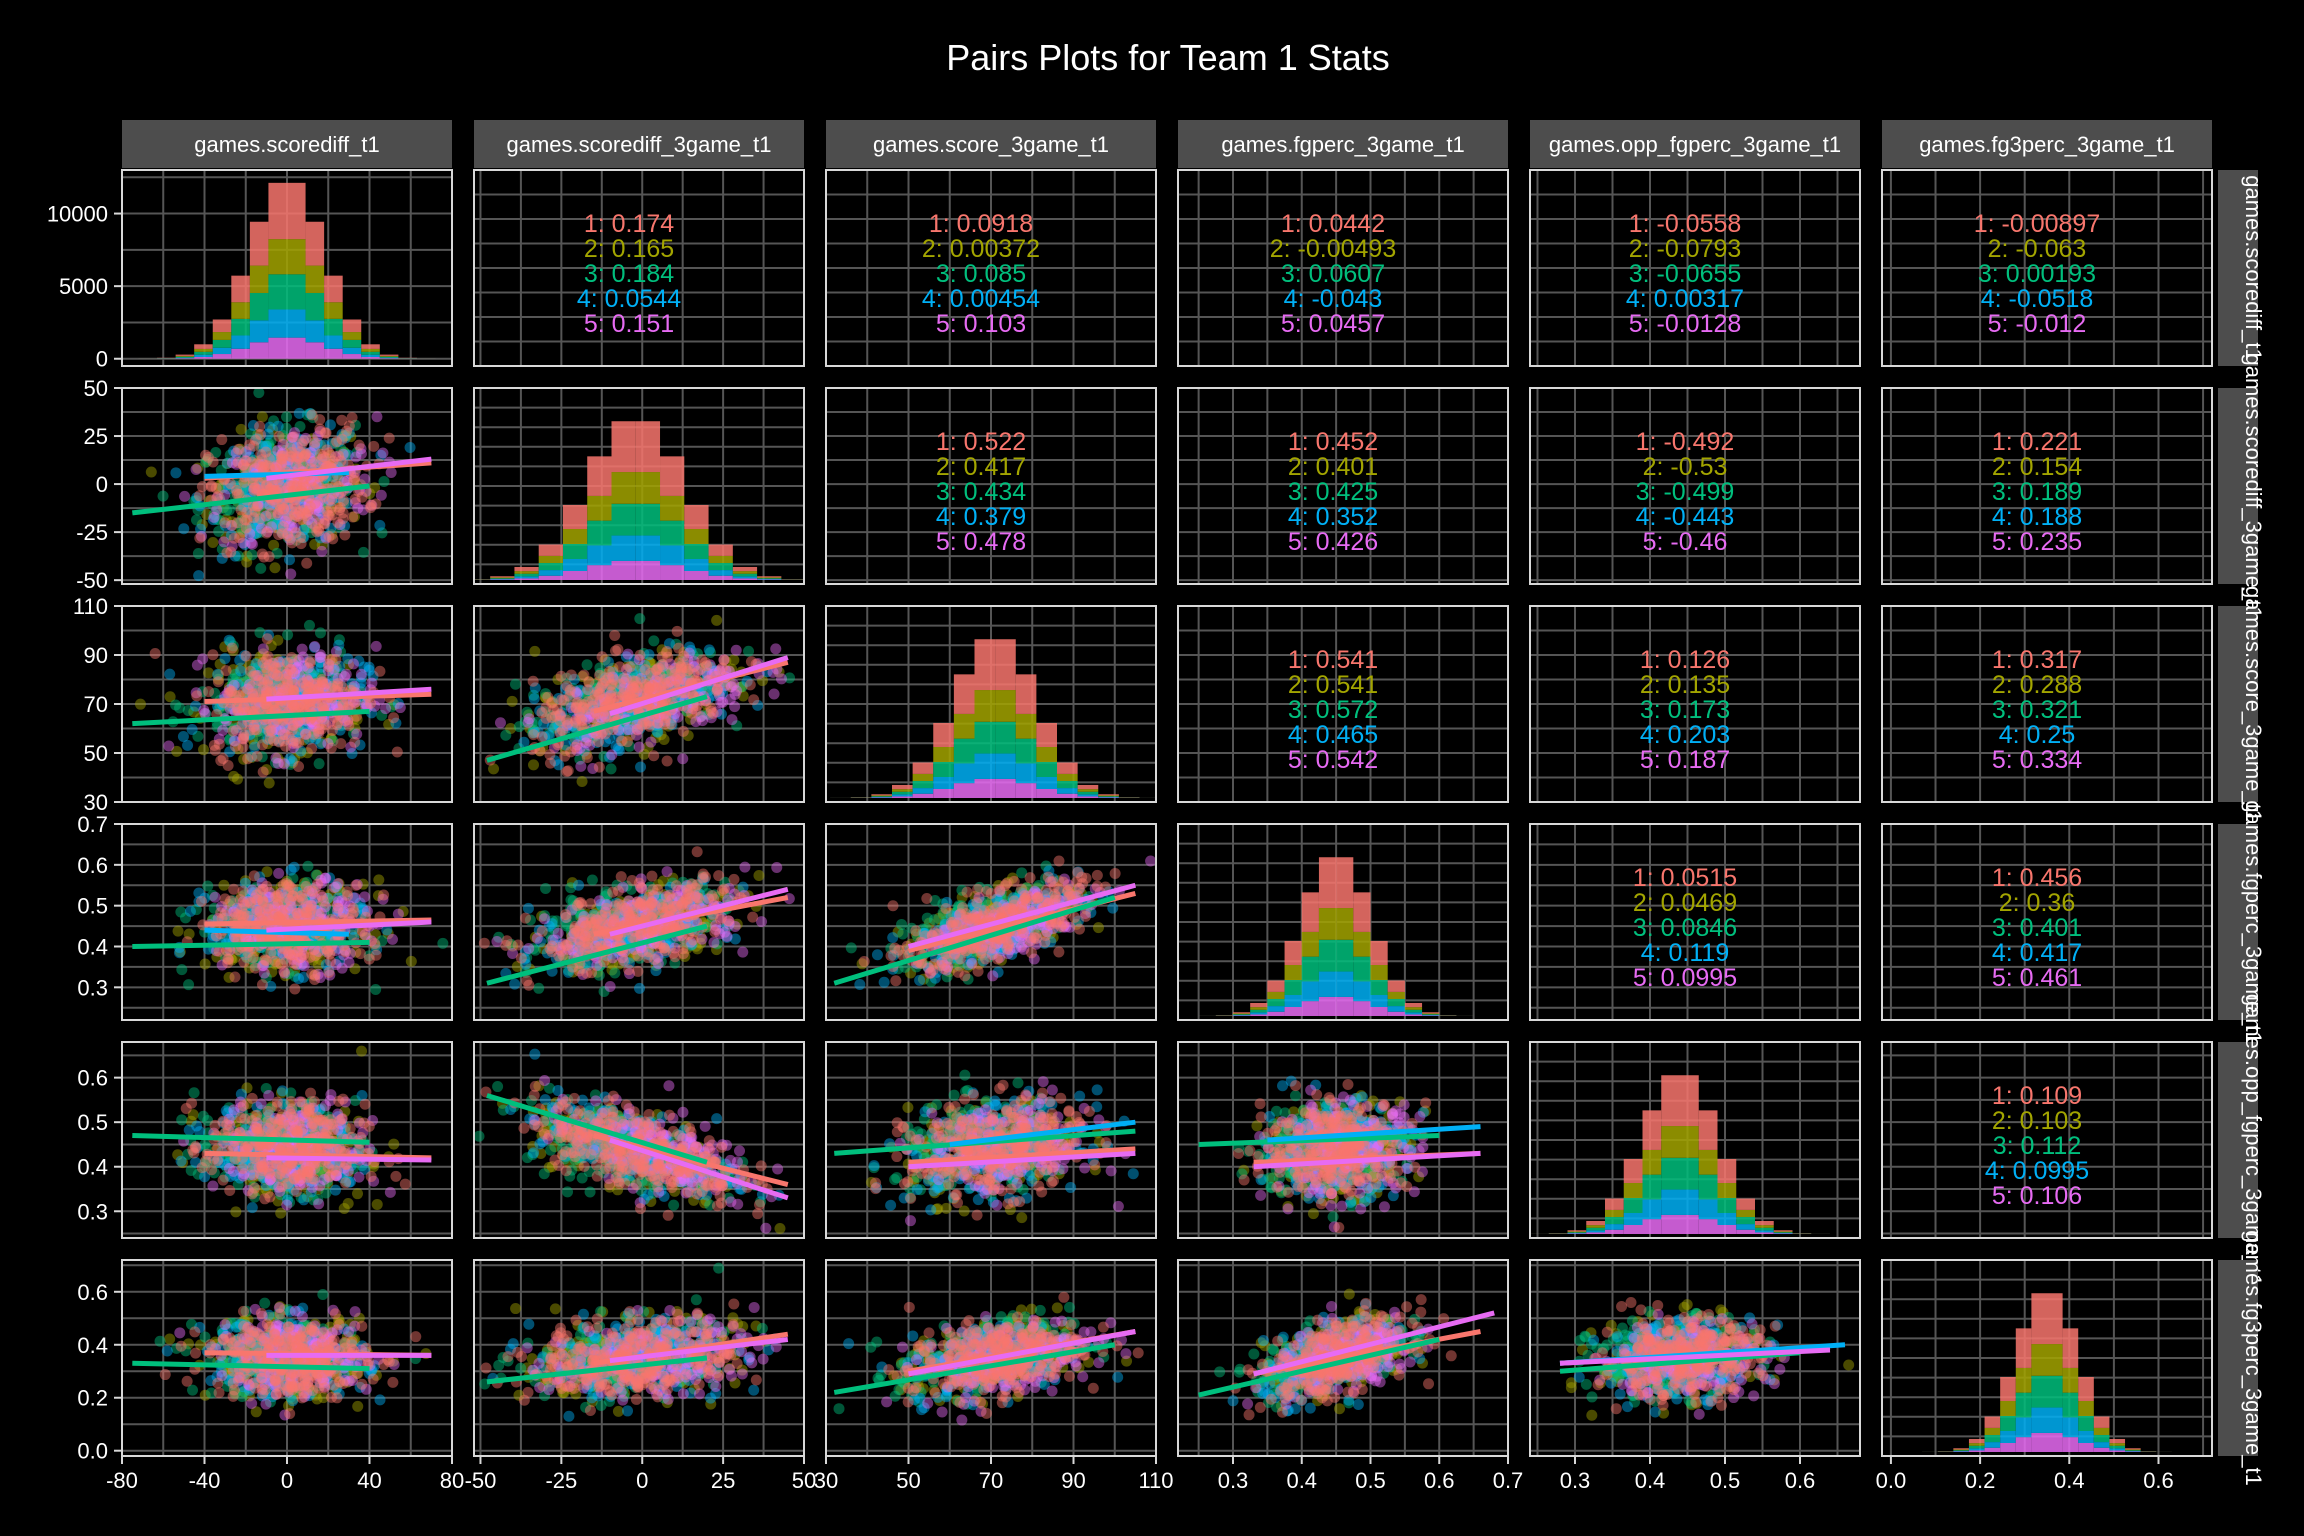  I want to click on correlation-value: 2: 0.165, so click(629, 249).